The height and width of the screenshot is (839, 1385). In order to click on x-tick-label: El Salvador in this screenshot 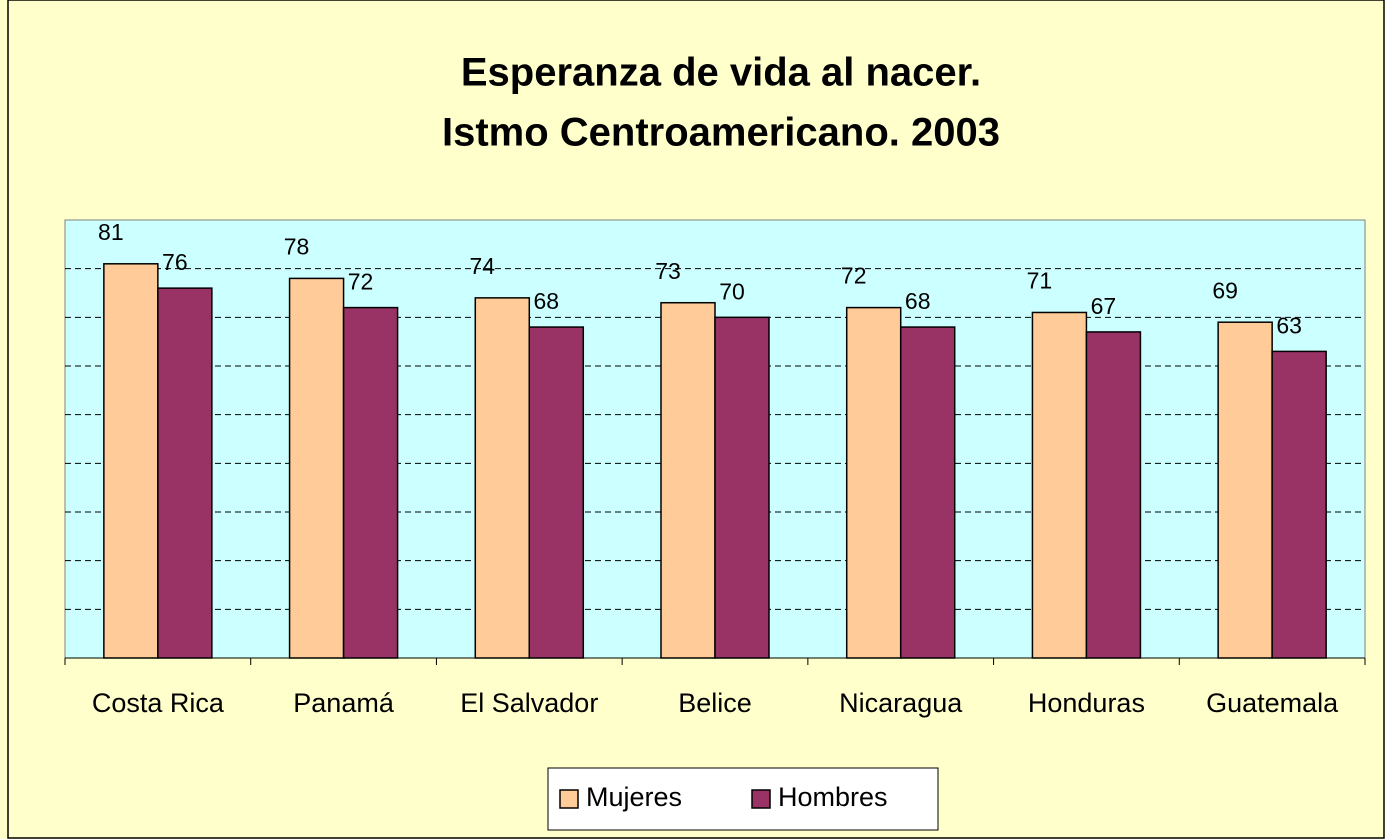, I will do `click(529, 703)`.